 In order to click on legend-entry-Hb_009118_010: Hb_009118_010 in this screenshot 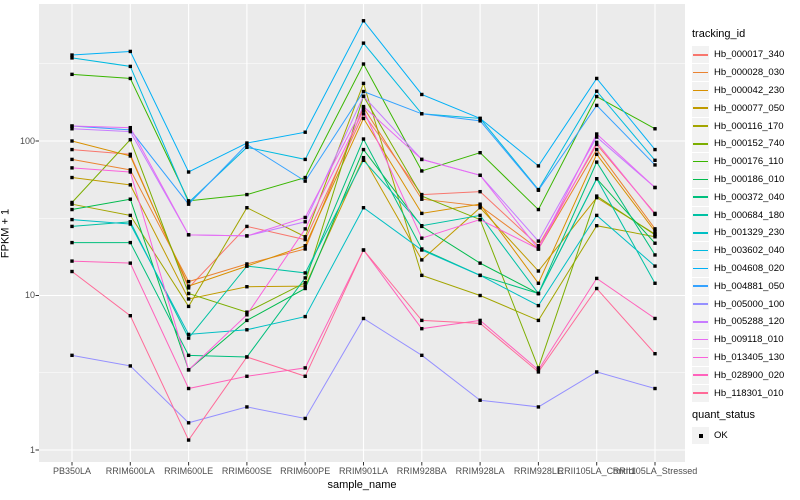, I will do `click(745, 340)`.